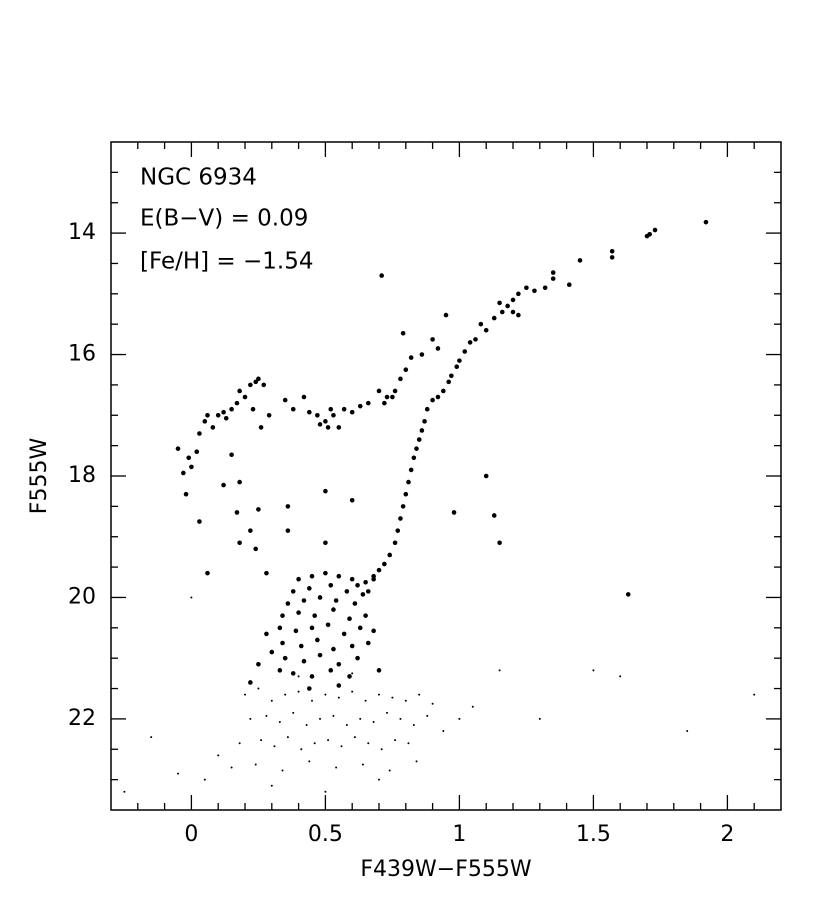 The width and height of the screenshot is (824, 913). Describe the element at coordinates (593, 834) in the screenshot. I see `x-tick-label: 1.5` at that location.